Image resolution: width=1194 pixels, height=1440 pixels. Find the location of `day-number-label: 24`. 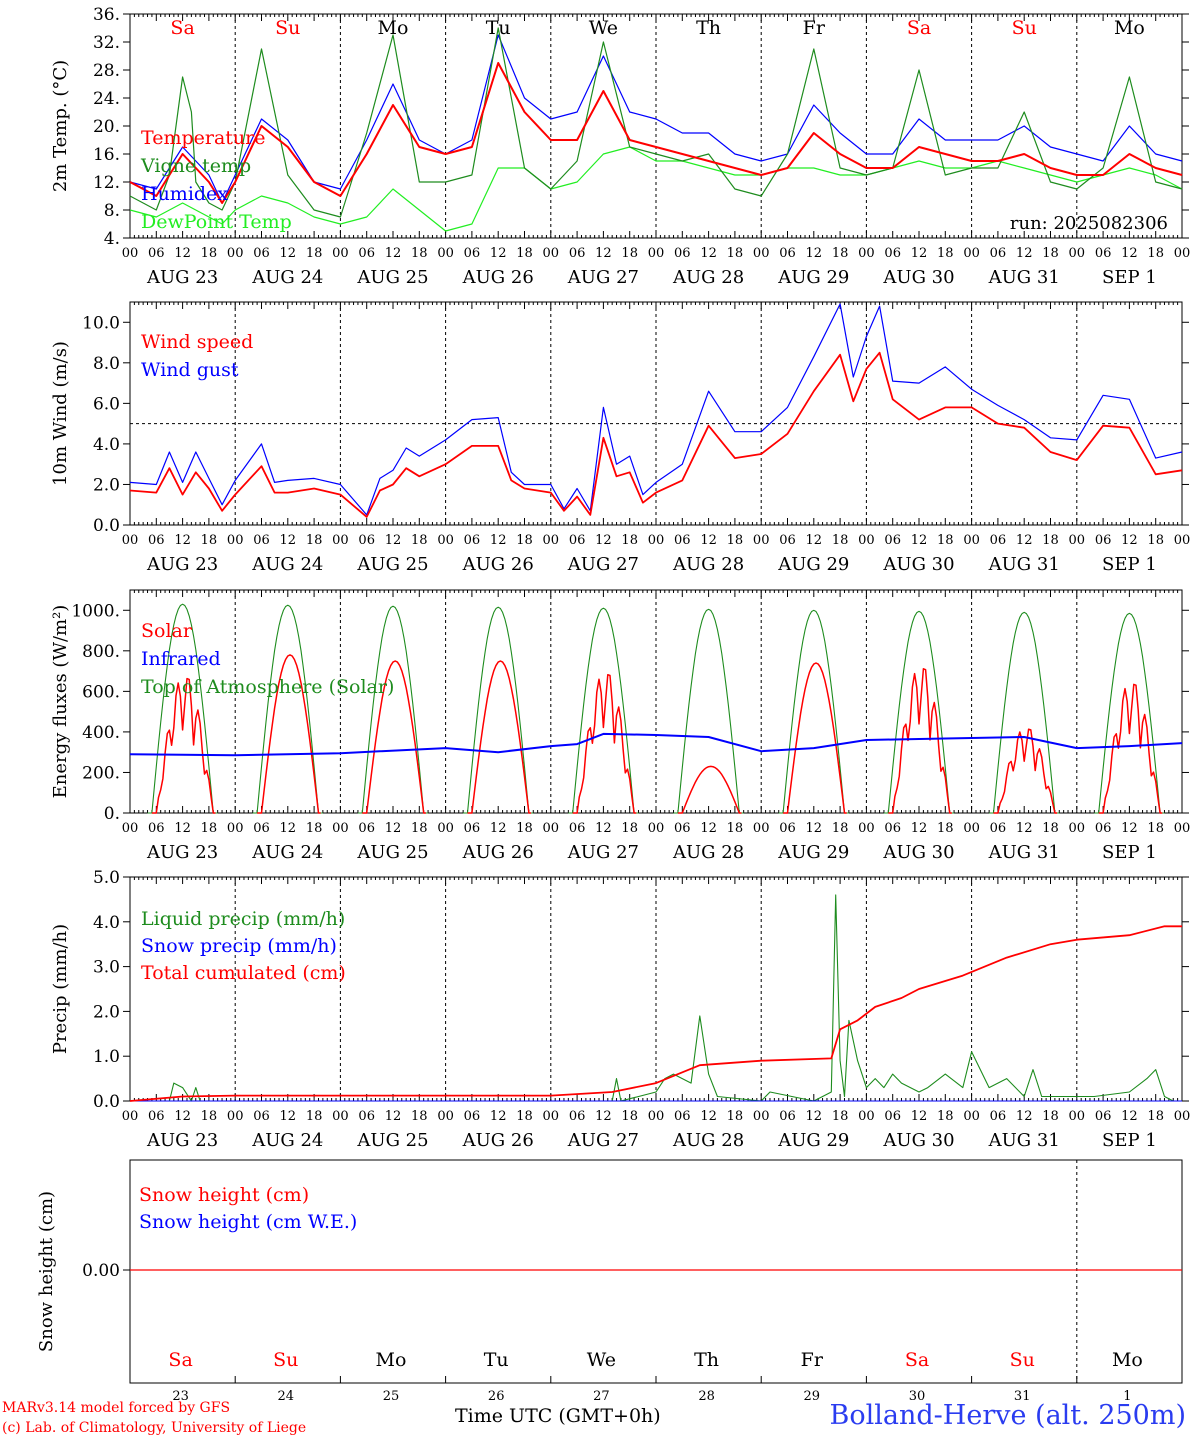

day-number-label: 24 is located at coordinates (286, 1396).